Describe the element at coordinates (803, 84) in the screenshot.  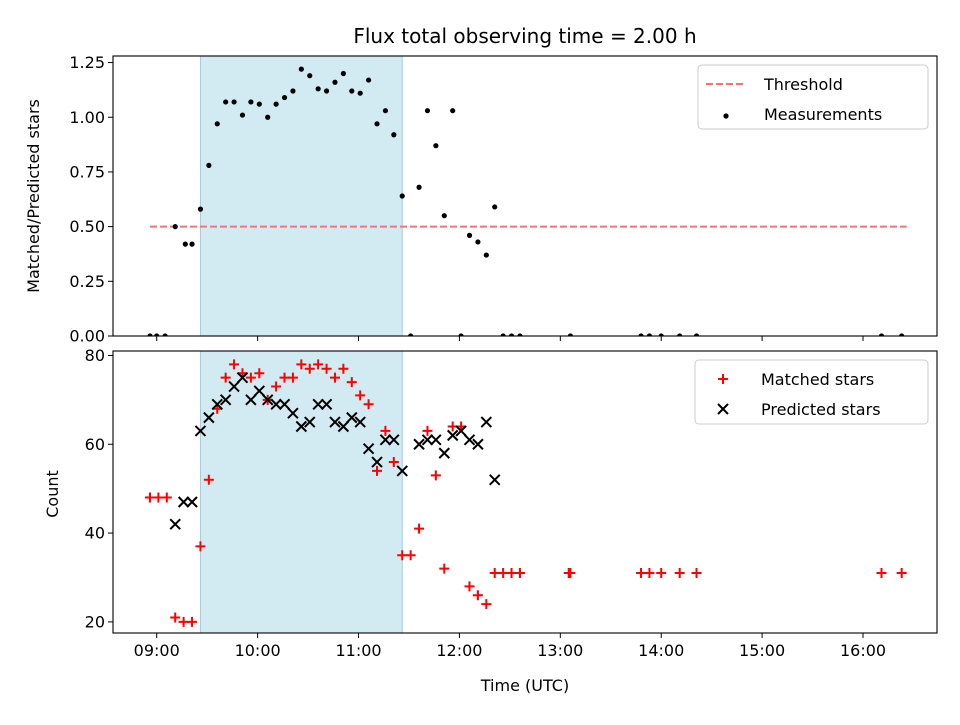
I see `legend-label: Threshold` at that location.